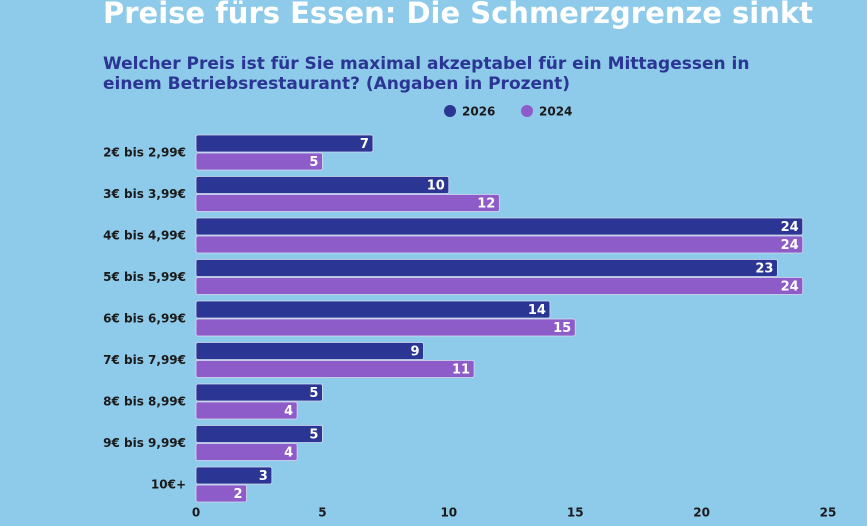 The height and width of the screenshot is (526, 867). Describe the element at coordinates (478, 112) in the screenshot. I see `legend-label: 2026` at that location.